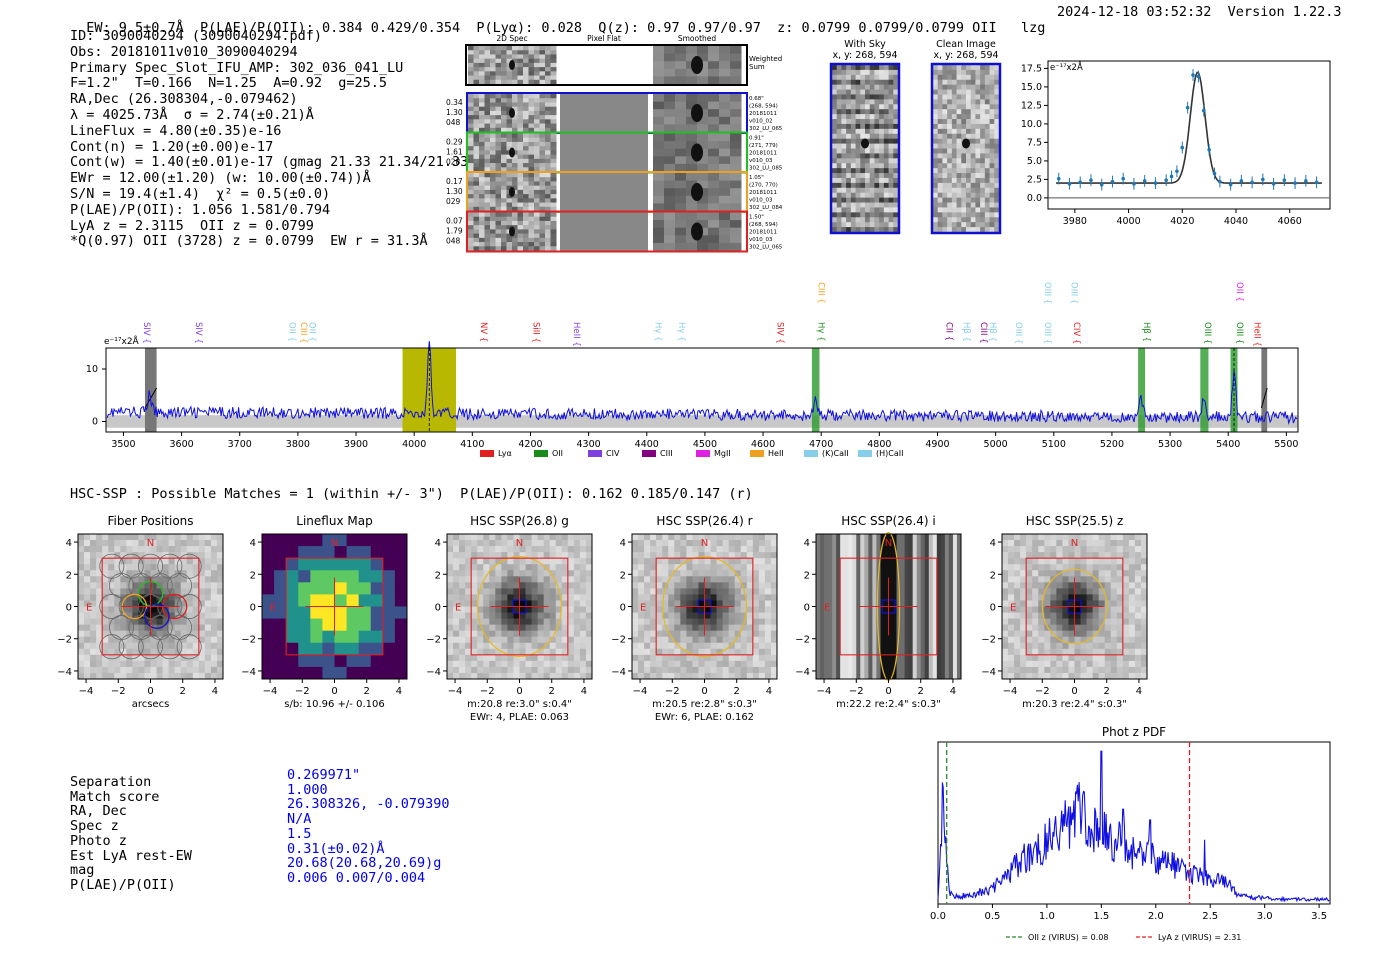  I want to click on flat-fill, so click(604, 192).